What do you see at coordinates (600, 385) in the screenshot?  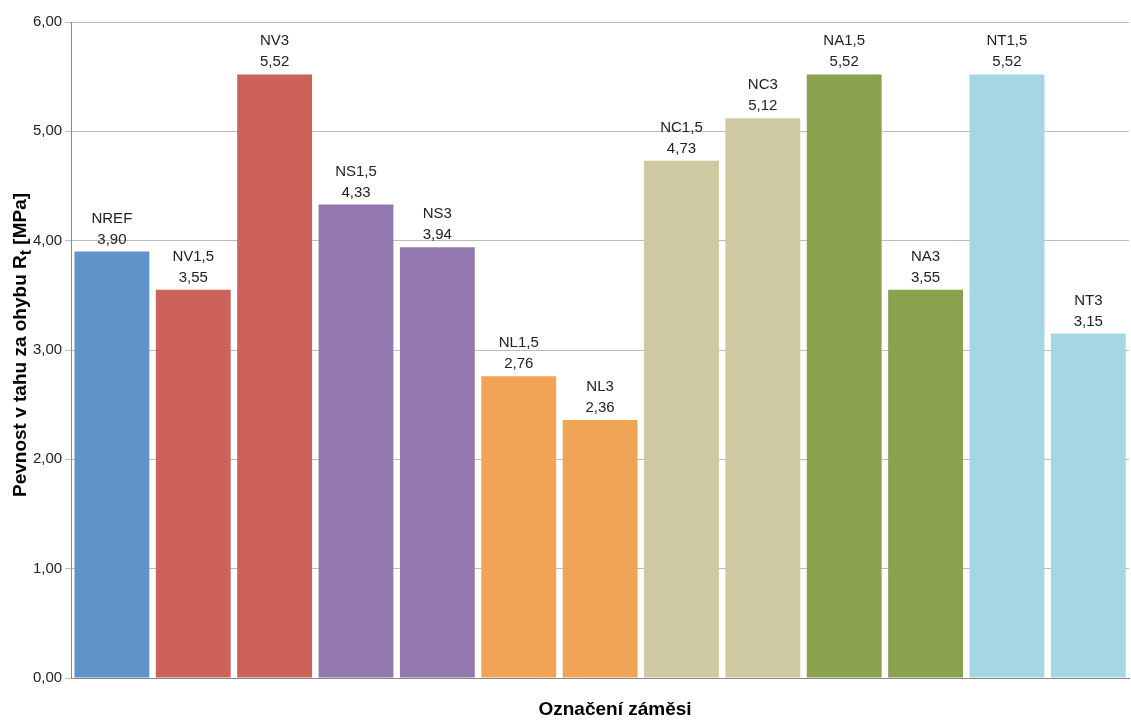 I see `x-tick-label: NL3` at bounding box center [600, 385].